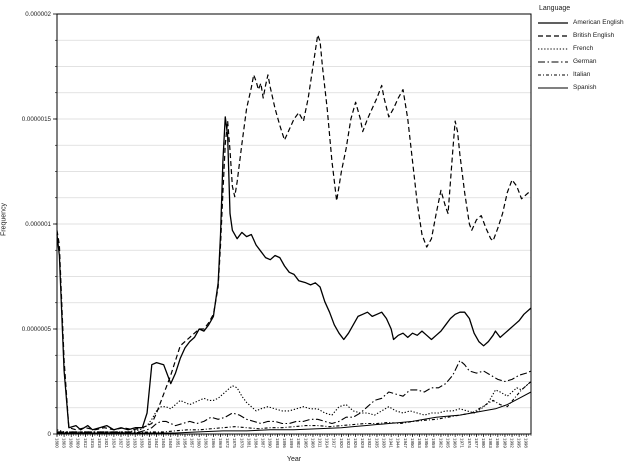 Image resolution: width=641 pixels, height=470 pixels. Describe the element at coordinates (526, 443) in the screenshot. I see `x-tick-label: 1998` at that location.